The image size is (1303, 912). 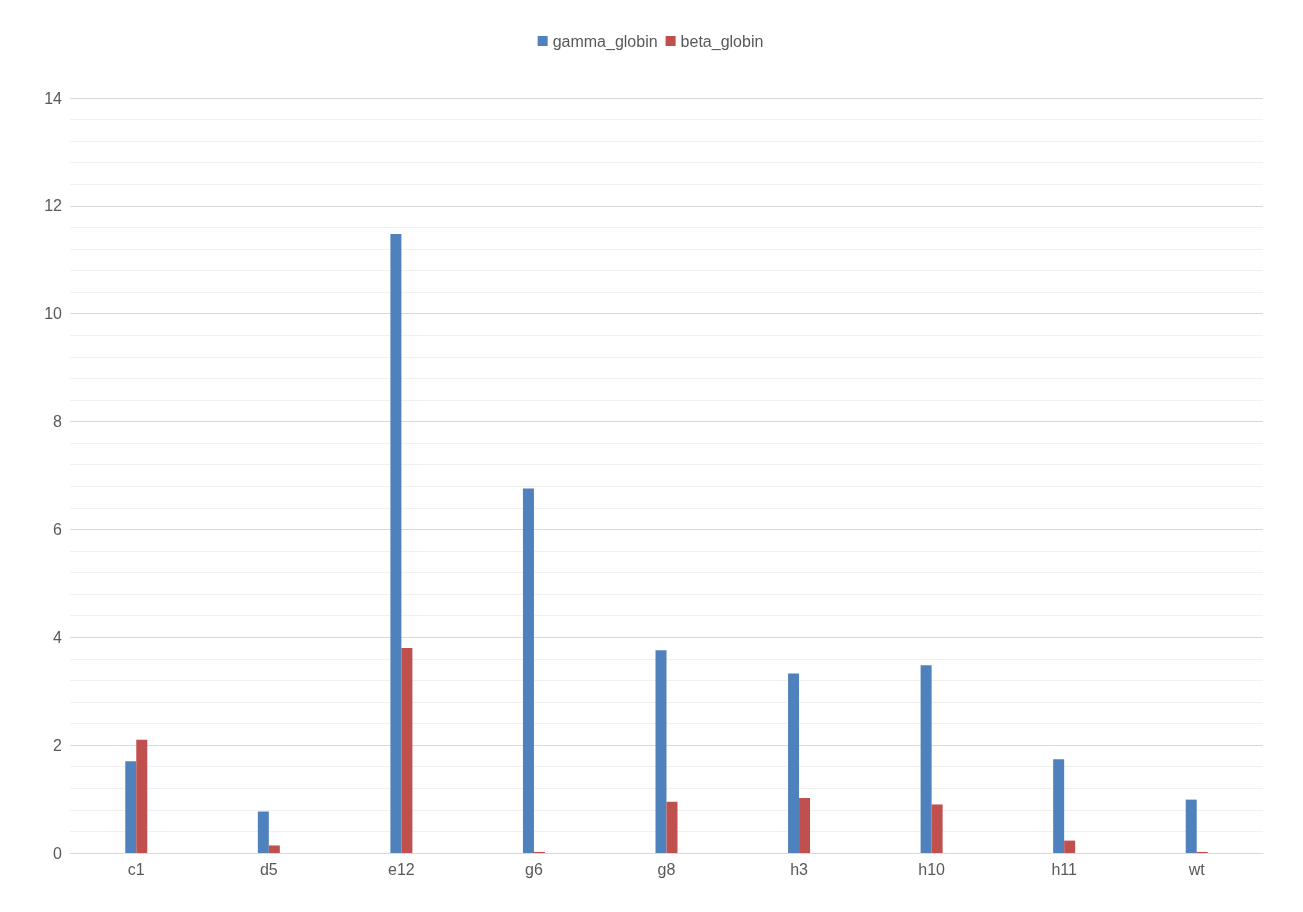 What do you see at coordinates (534, 869) in the screenshot?
I see `x-tick-label: g6` at bounding box center [534, 869].